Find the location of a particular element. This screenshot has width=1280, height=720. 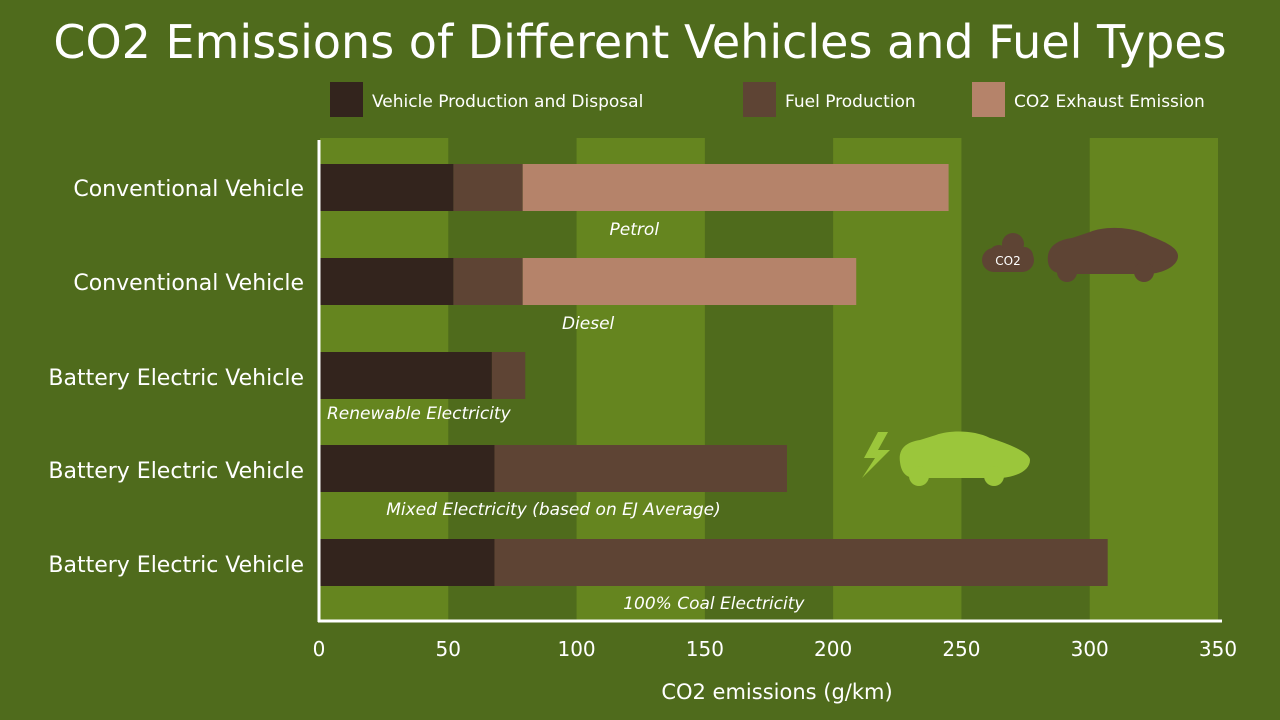

x-tick-labels: 0 50 100 150 200 250 300 350 is located at coordinates (775, 649).